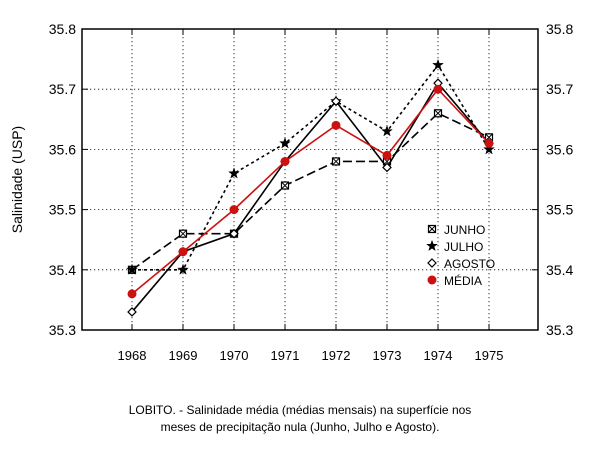 This screenshot has width=600, height=450. Describe the element at coordinates (62, 149) in the screenshot. I see `y-tick-label-left: 35.6` at that location.